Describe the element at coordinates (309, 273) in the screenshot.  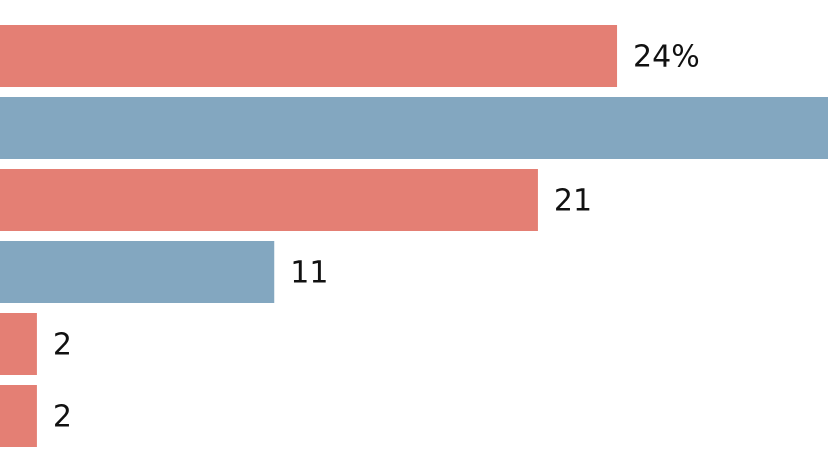
I see `value-label: 11` at that location.